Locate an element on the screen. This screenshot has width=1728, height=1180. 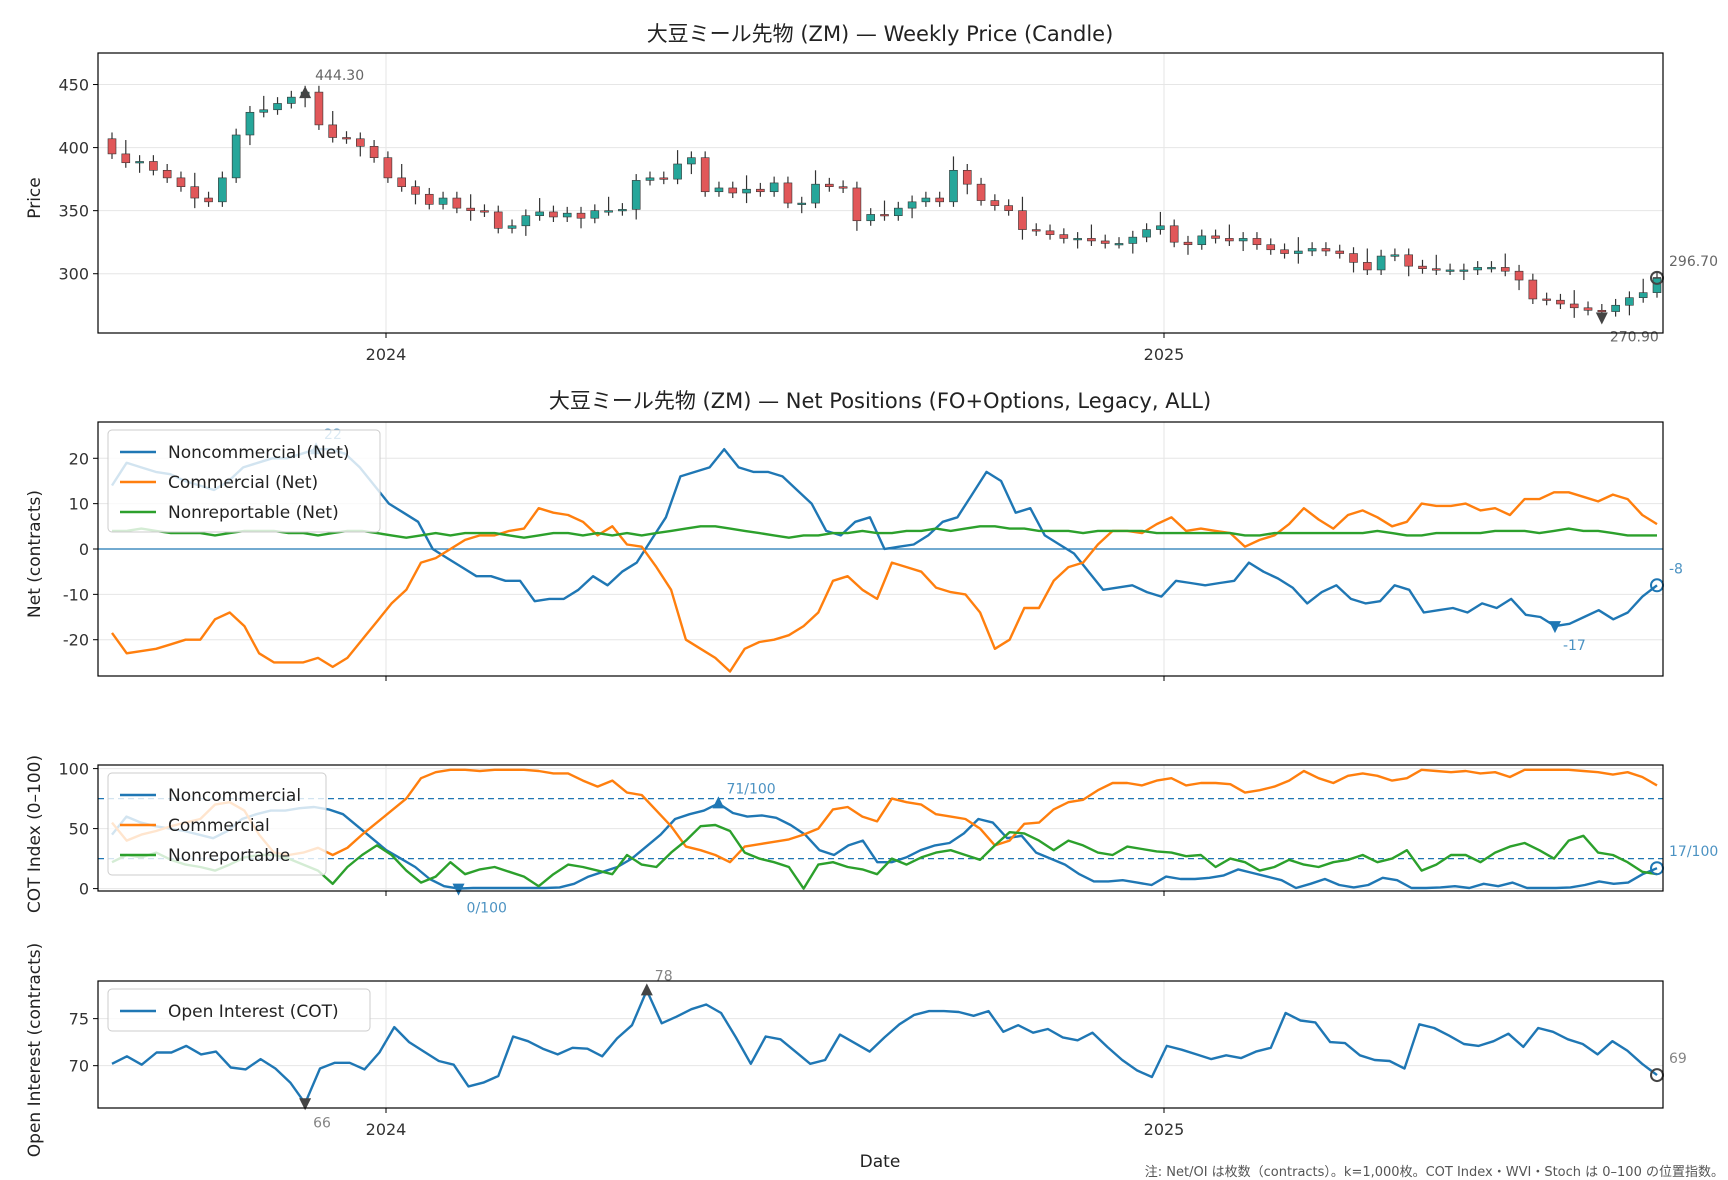
last-annotation: 69 is located at coordinates (1678, 1059).